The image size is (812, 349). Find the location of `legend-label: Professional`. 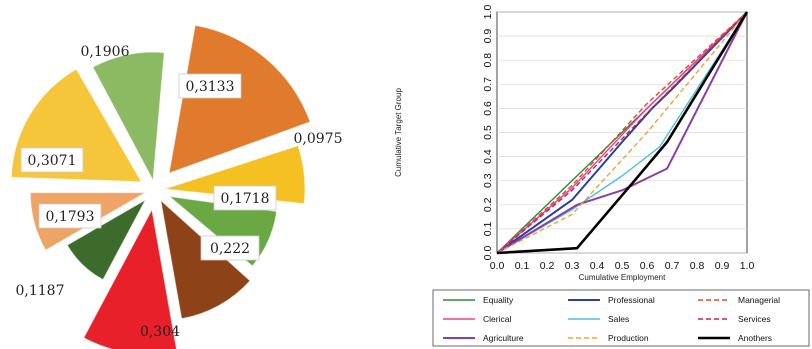

legend-label: Professional is located at coordinates (631, 300).